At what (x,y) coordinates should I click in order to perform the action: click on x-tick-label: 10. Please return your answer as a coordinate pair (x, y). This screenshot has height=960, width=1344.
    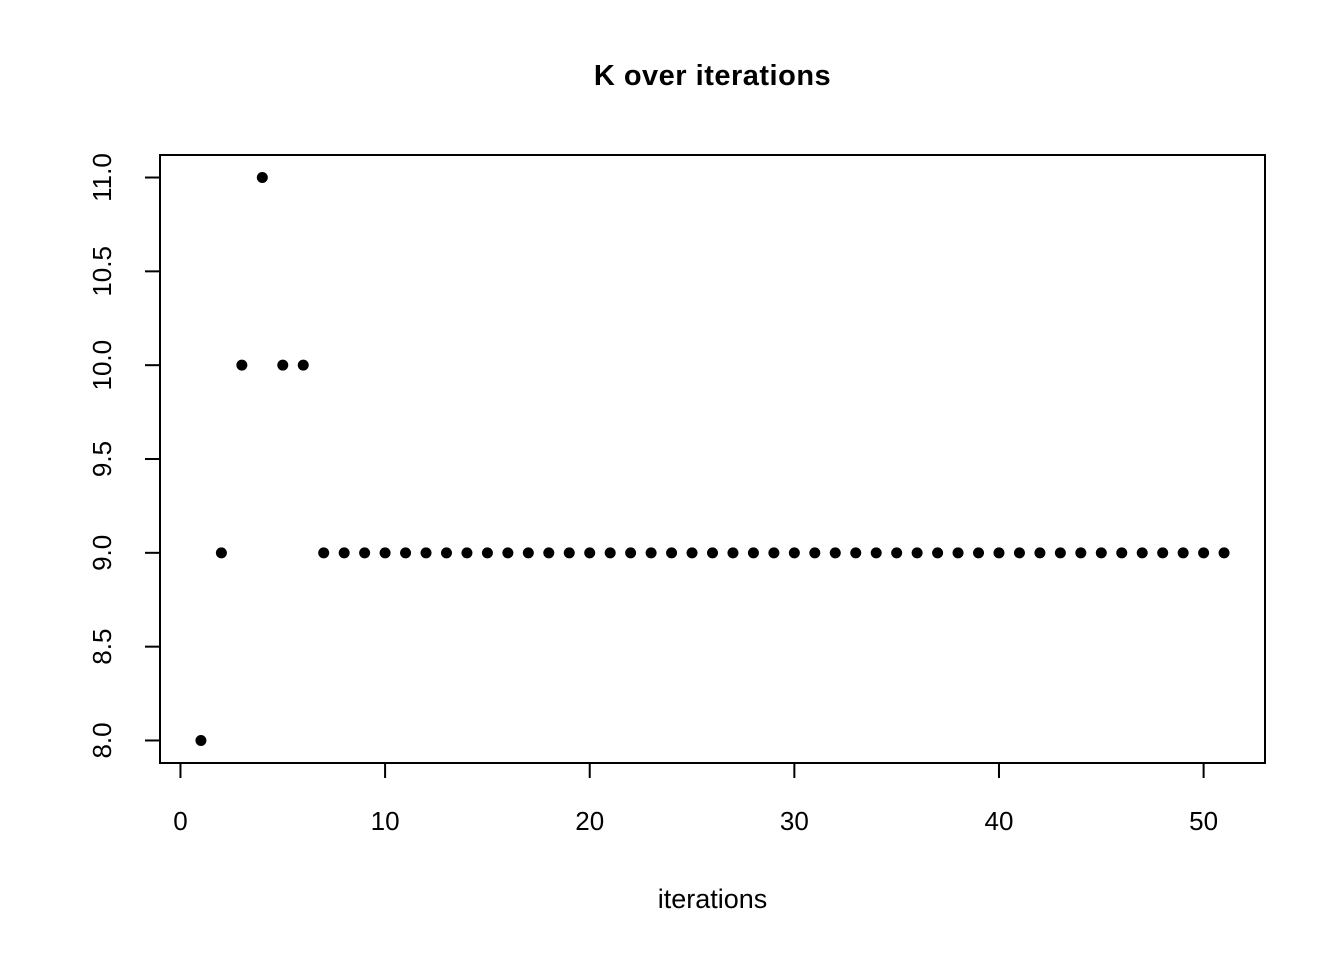
    Looking at the image, I should click on (385, 821).